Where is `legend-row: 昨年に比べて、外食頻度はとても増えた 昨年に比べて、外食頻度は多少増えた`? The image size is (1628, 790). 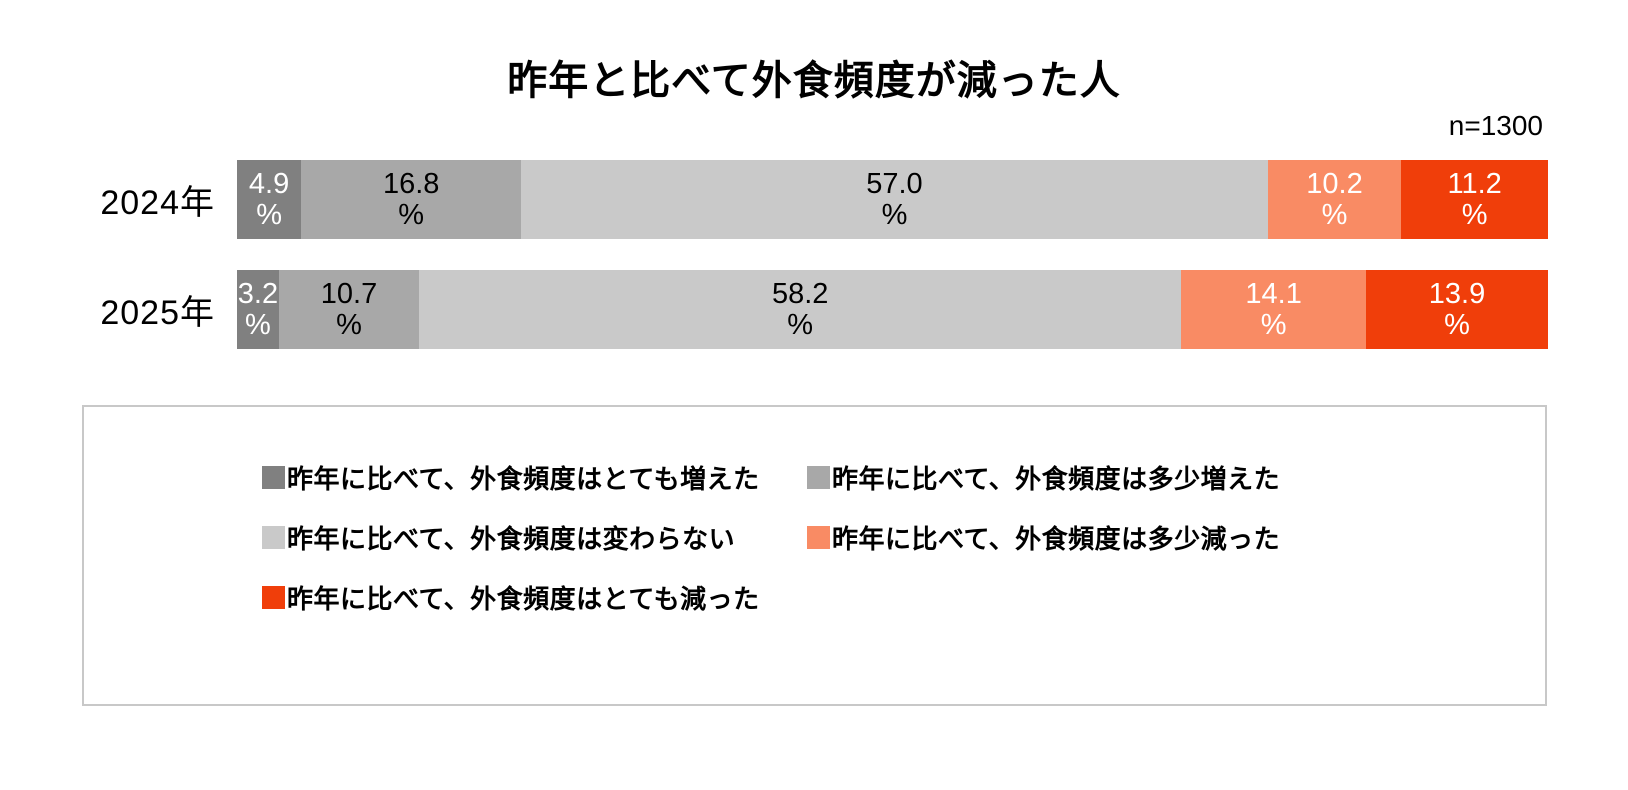 legend-row: 昨年に比べて、外食頻度はとても増えた 昨年に比べて、外食頻度は多少増えた is located at coordinates (903, 477).